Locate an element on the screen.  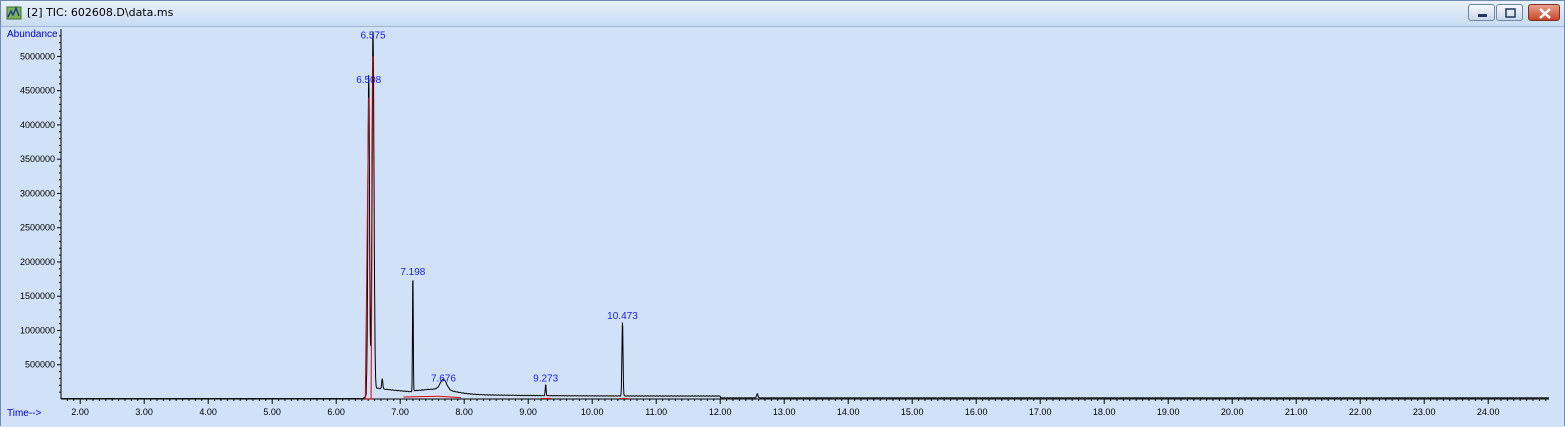
x-tick-label: 6.00 is located at coordinates (336, 412).